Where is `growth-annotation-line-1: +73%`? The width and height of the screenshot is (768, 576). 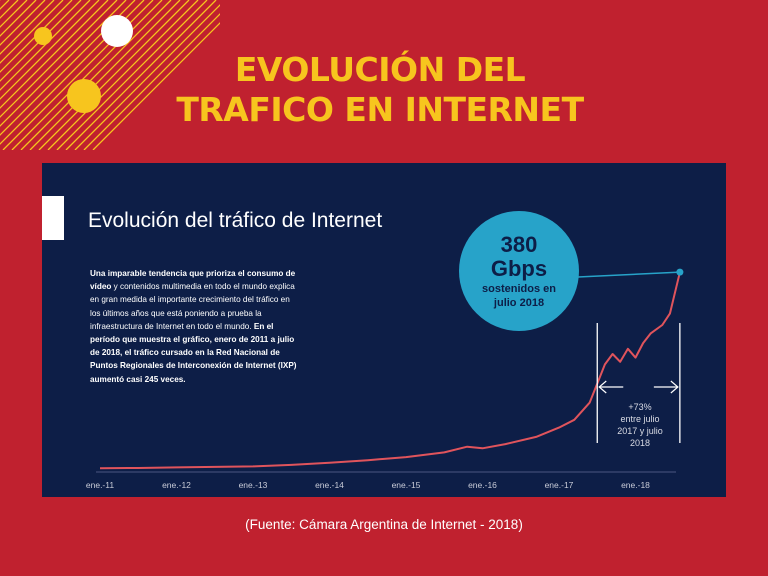 growth-annotation-line-1: +73% is located at coordinates (640, 407).